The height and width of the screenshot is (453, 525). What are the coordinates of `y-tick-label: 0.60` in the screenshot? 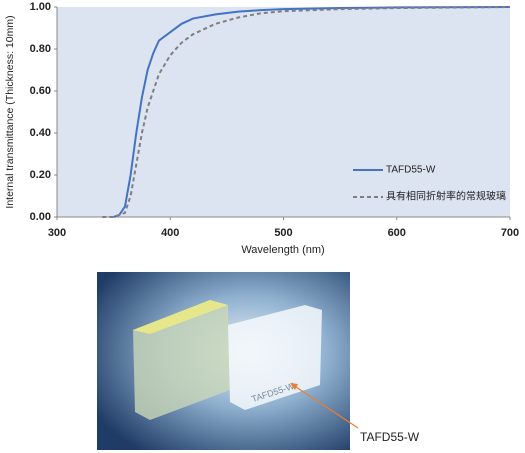 It's located at (40, 91).